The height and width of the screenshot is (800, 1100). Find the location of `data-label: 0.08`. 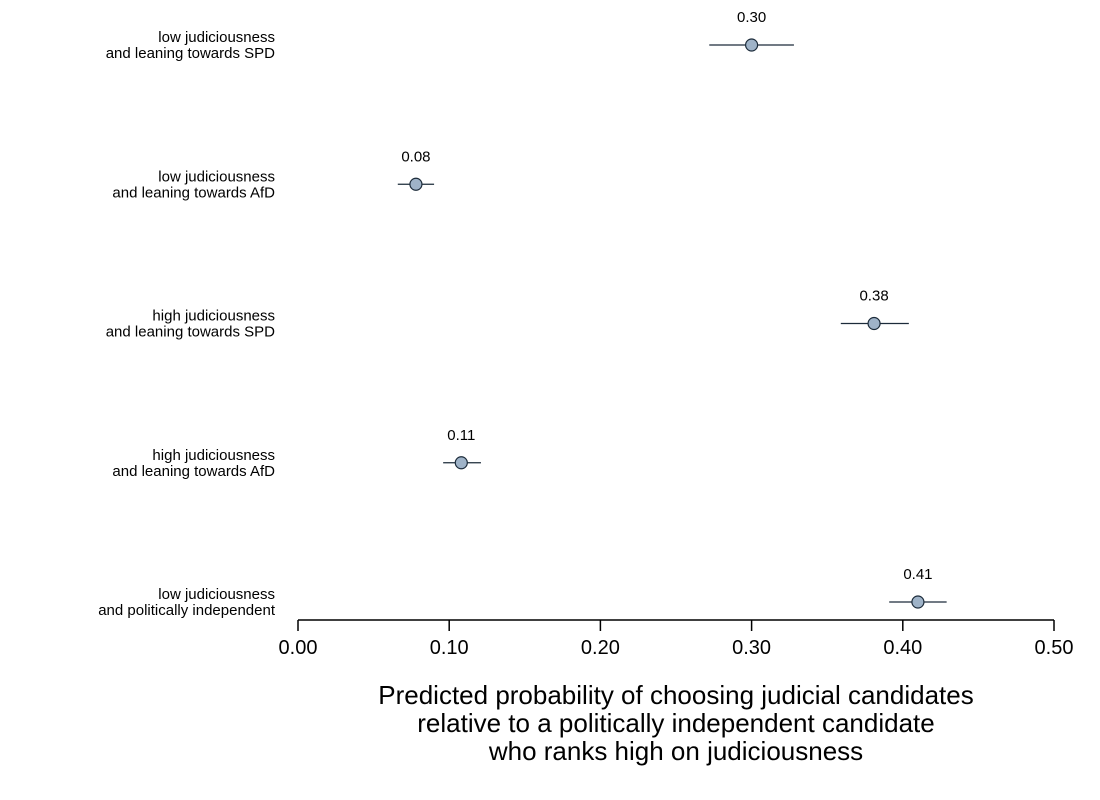

data-label: 0.08 is located at coordinates (415, 156).